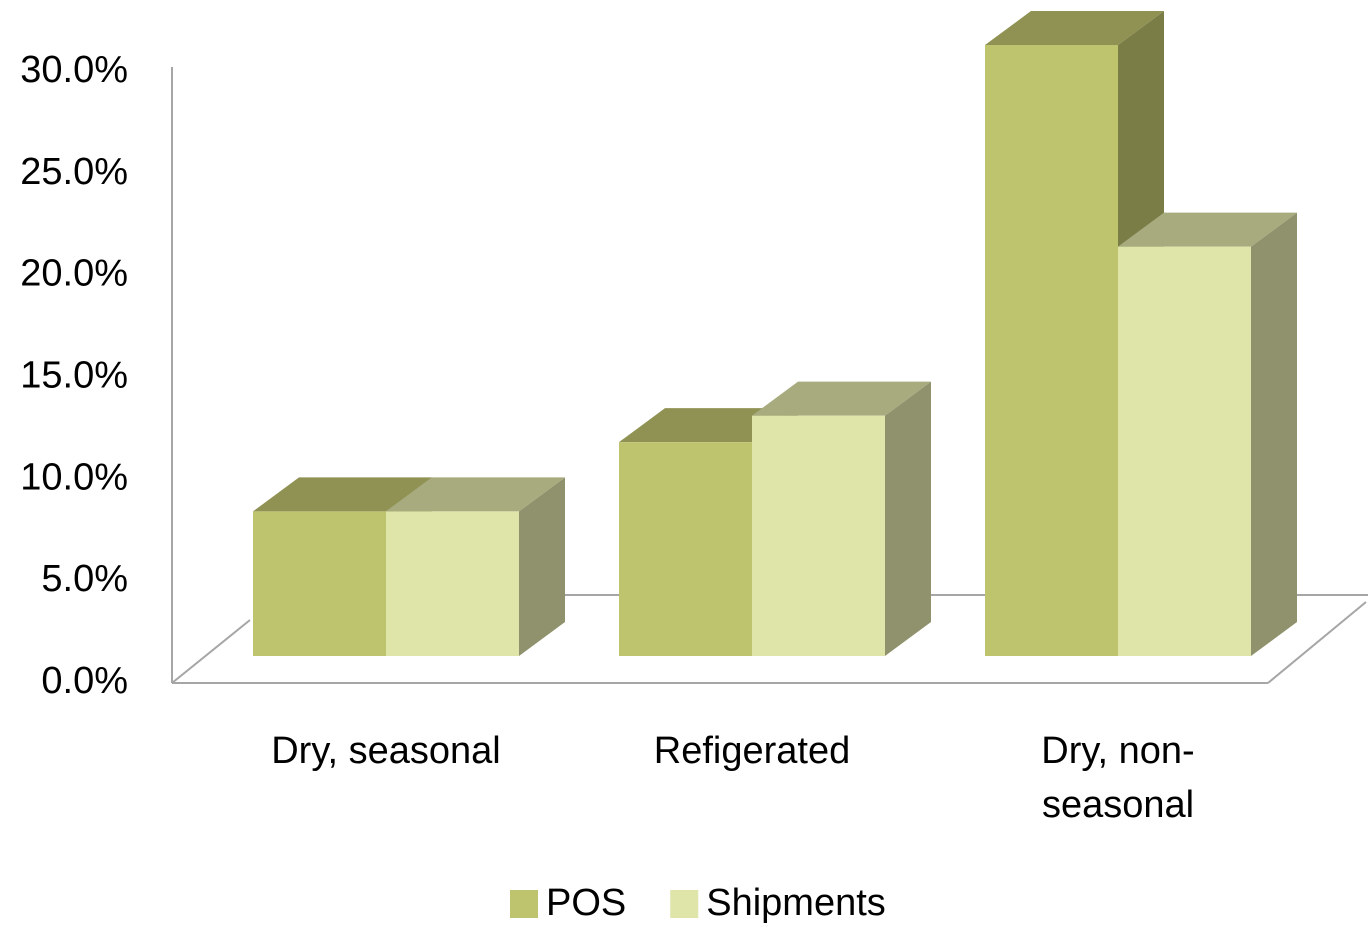 This screenshot has height=930, width=1368. What do you see at coordinates (84, 681) in the screenshot?
I see `y-tick-label: 0.0%` at bounding box center [84, 681].